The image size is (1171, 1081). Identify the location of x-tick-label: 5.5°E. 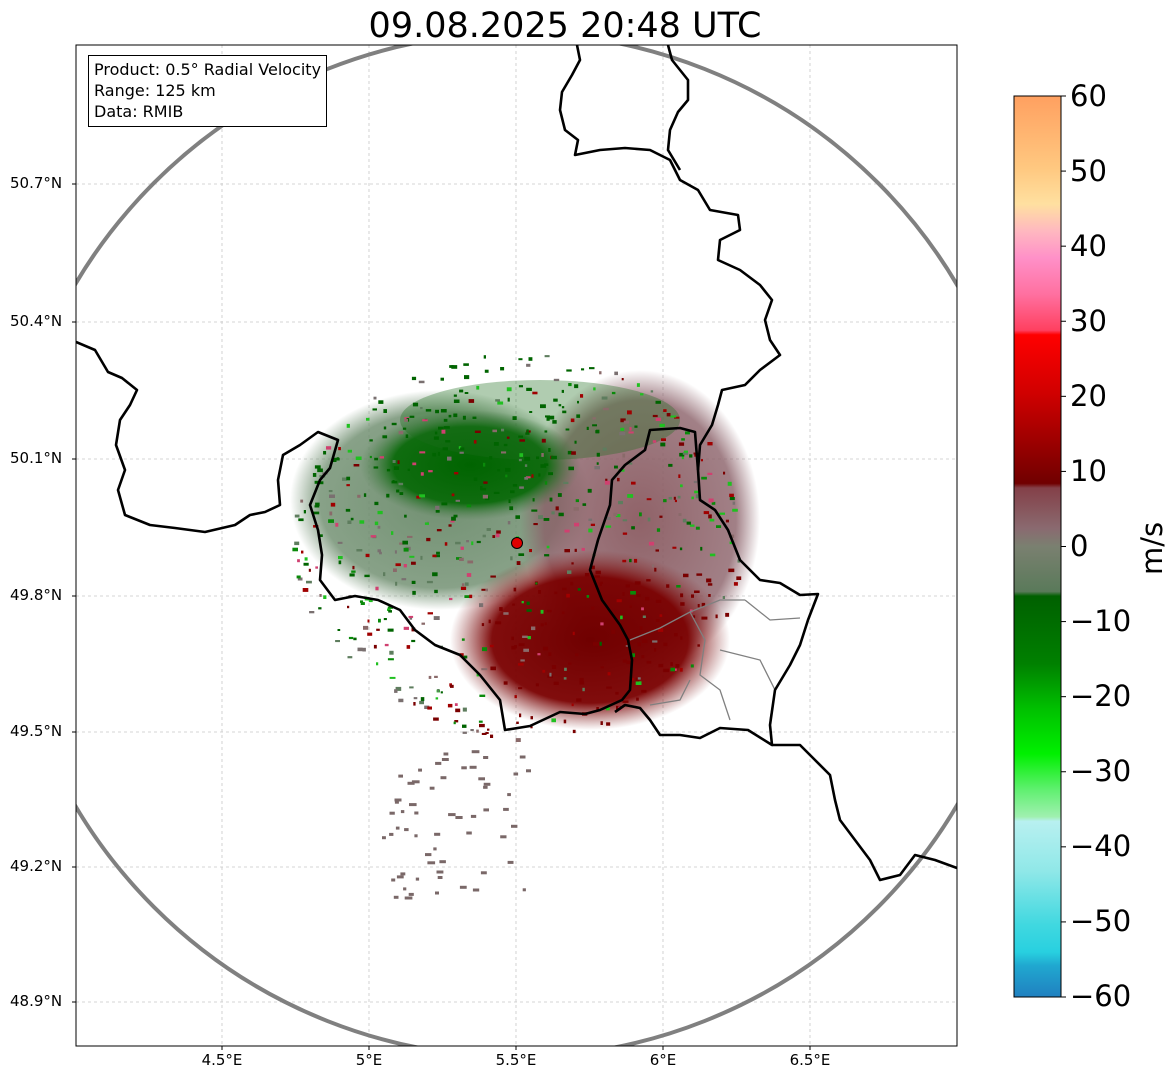
(516, 1060).